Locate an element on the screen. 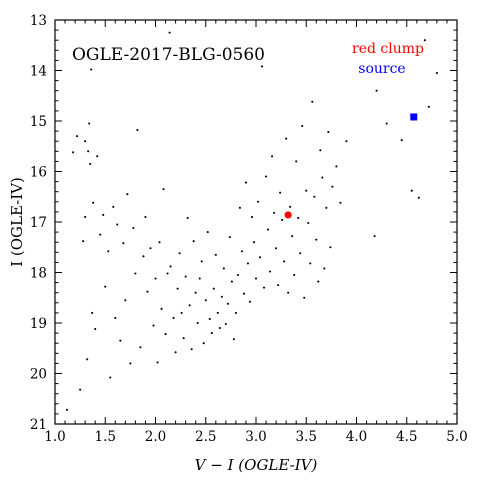 The height and width of the screenshot is (480, 480). x-tick-label: 5.0 is located at coordinates (456, 437).